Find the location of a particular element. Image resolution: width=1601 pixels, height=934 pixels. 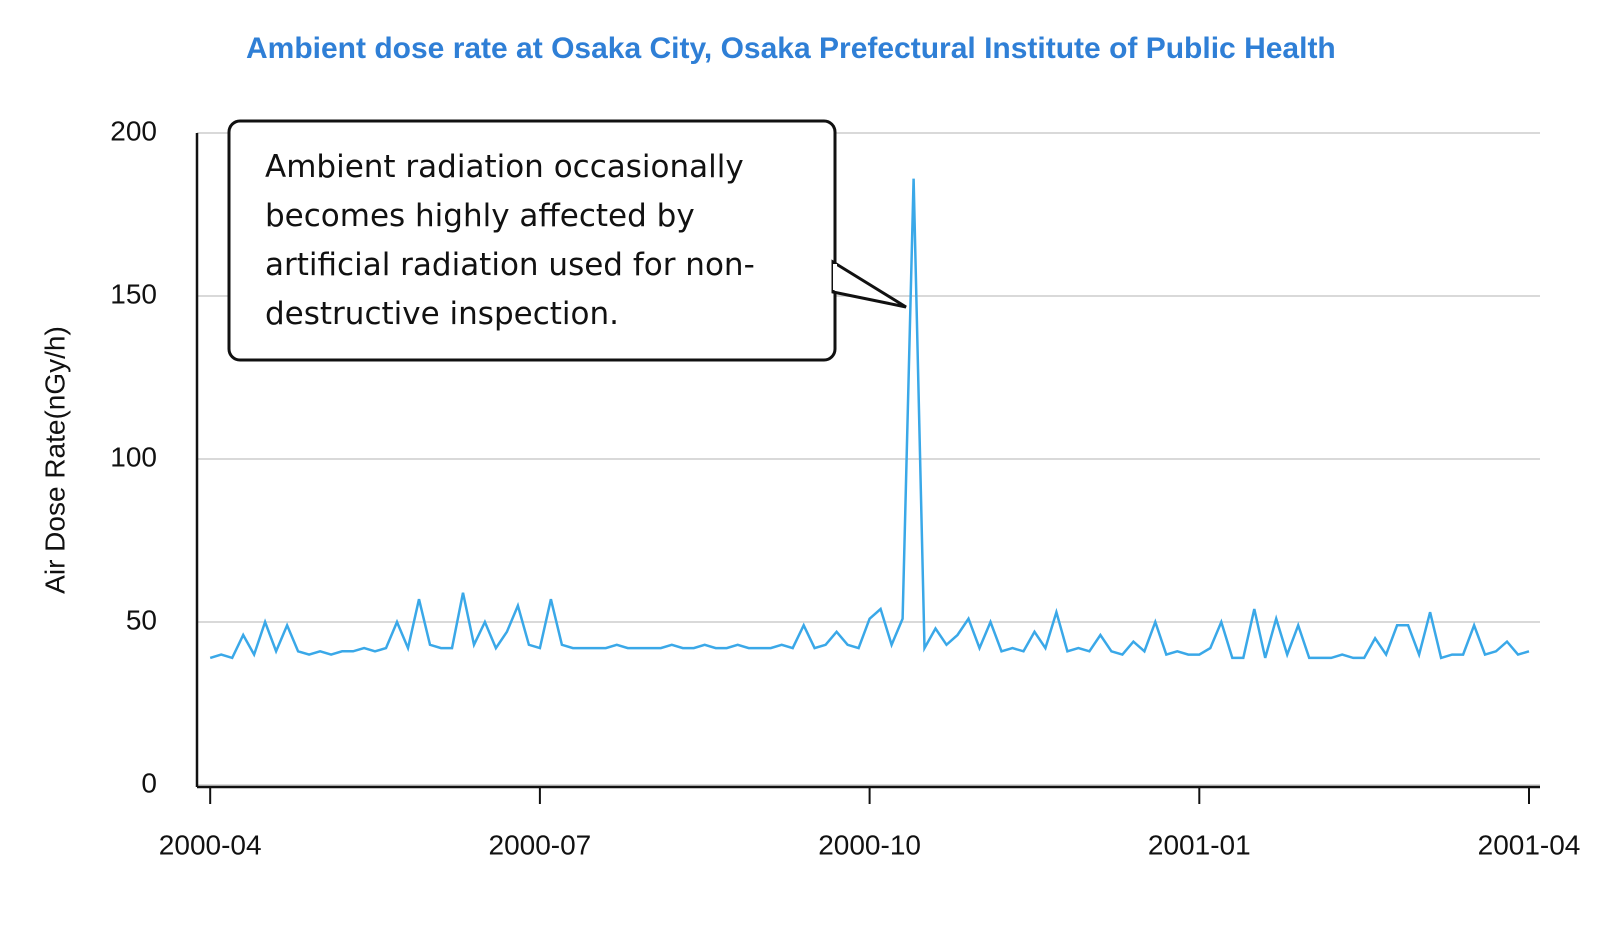

x-tick-label: 2000-04 is located at coordinates (210, 844).